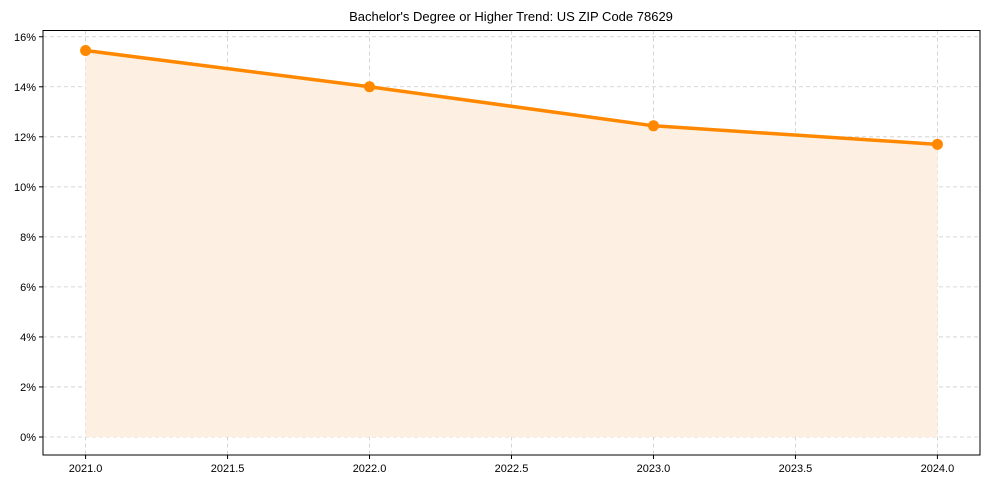  What do you see at coordinates (28, 438) in the screenshot?
I see `y-tick-label: 0%` at bounding box center [28, 438].